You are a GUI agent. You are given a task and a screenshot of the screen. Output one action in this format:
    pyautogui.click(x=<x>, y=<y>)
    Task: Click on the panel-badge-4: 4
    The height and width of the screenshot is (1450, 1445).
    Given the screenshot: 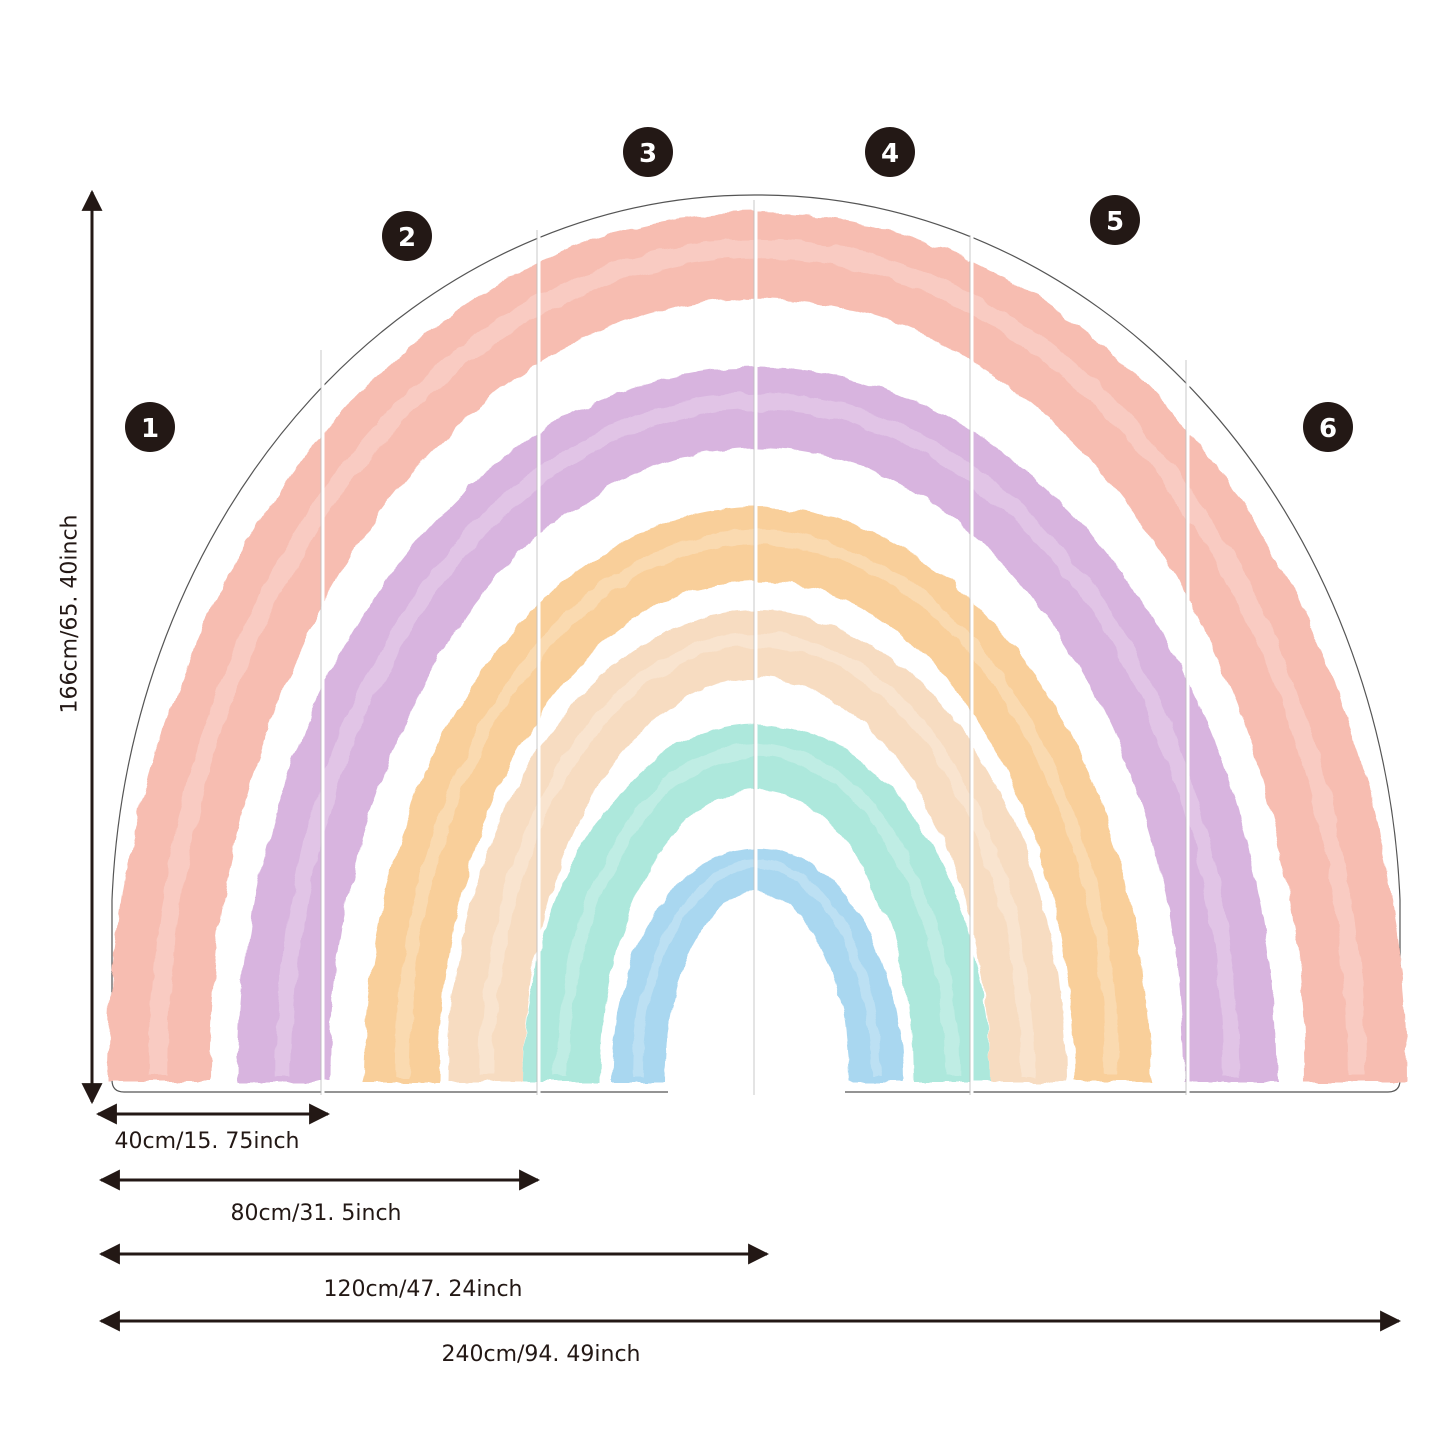 What is the action you would take?
    pyautogui.click(x=890, y=152)
    